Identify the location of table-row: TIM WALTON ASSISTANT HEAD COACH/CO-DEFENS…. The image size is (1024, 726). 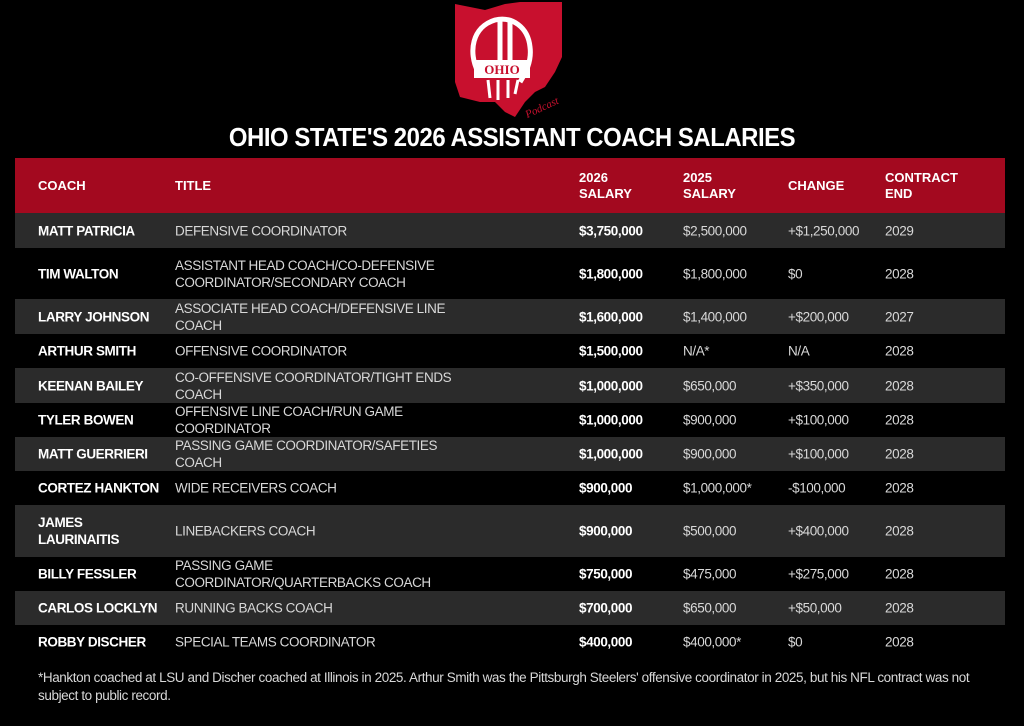
(510, 273).